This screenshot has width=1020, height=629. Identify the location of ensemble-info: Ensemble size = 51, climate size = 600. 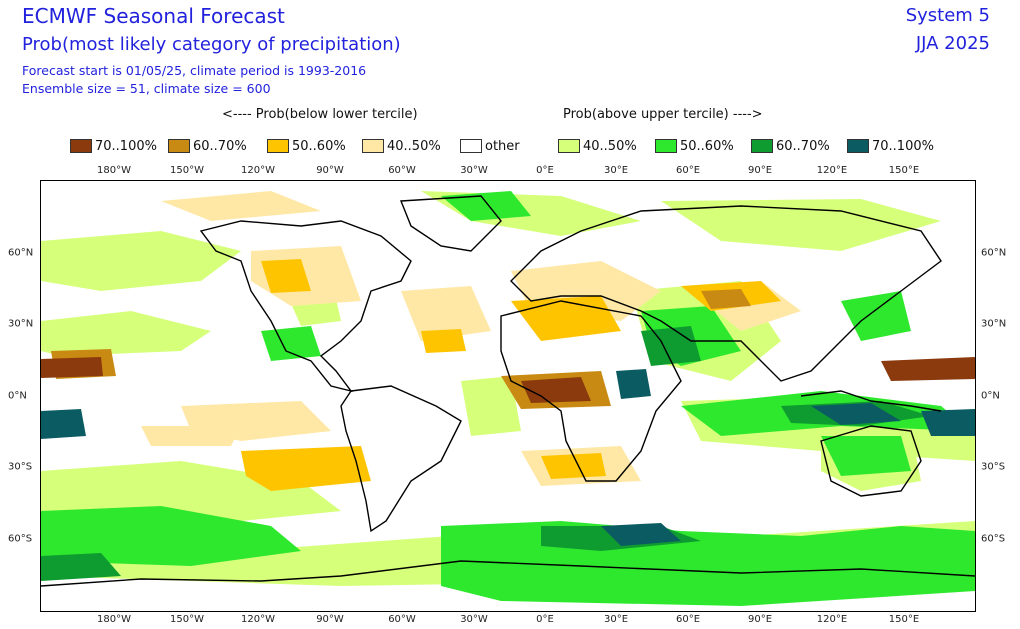
(146, 88).